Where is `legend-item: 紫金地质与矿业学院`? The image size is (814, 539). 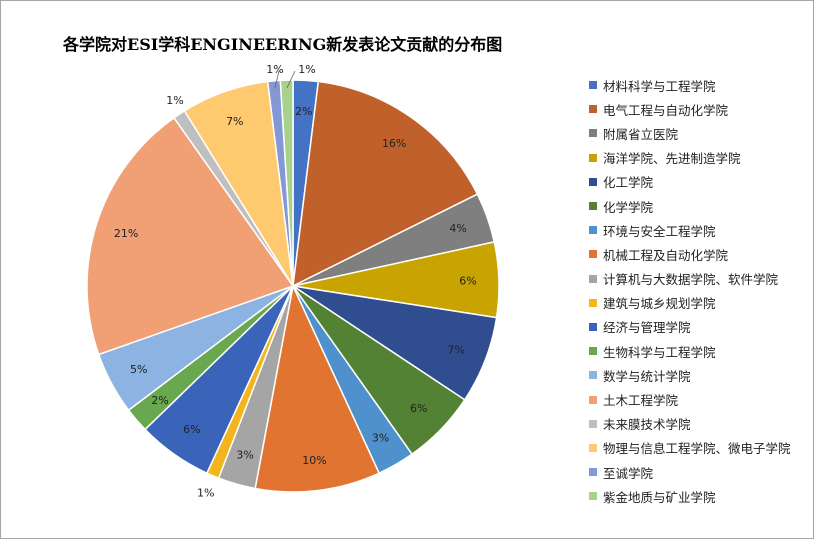
legend-item: 紫金地质与矿业学院 is located at coordinates (690, 496).